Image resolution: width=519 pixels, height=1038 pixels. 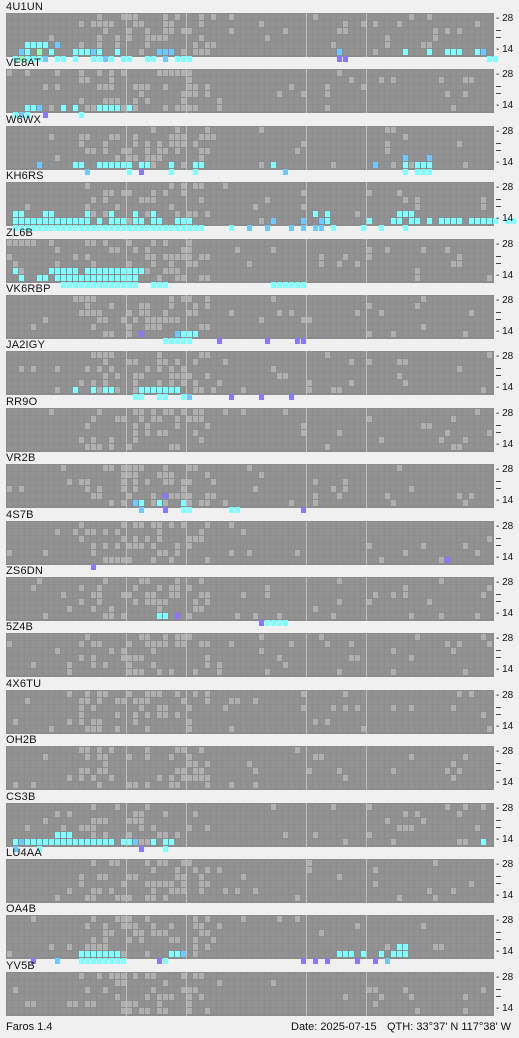 I want to click on hour-separator, so click(x=366, y=486).